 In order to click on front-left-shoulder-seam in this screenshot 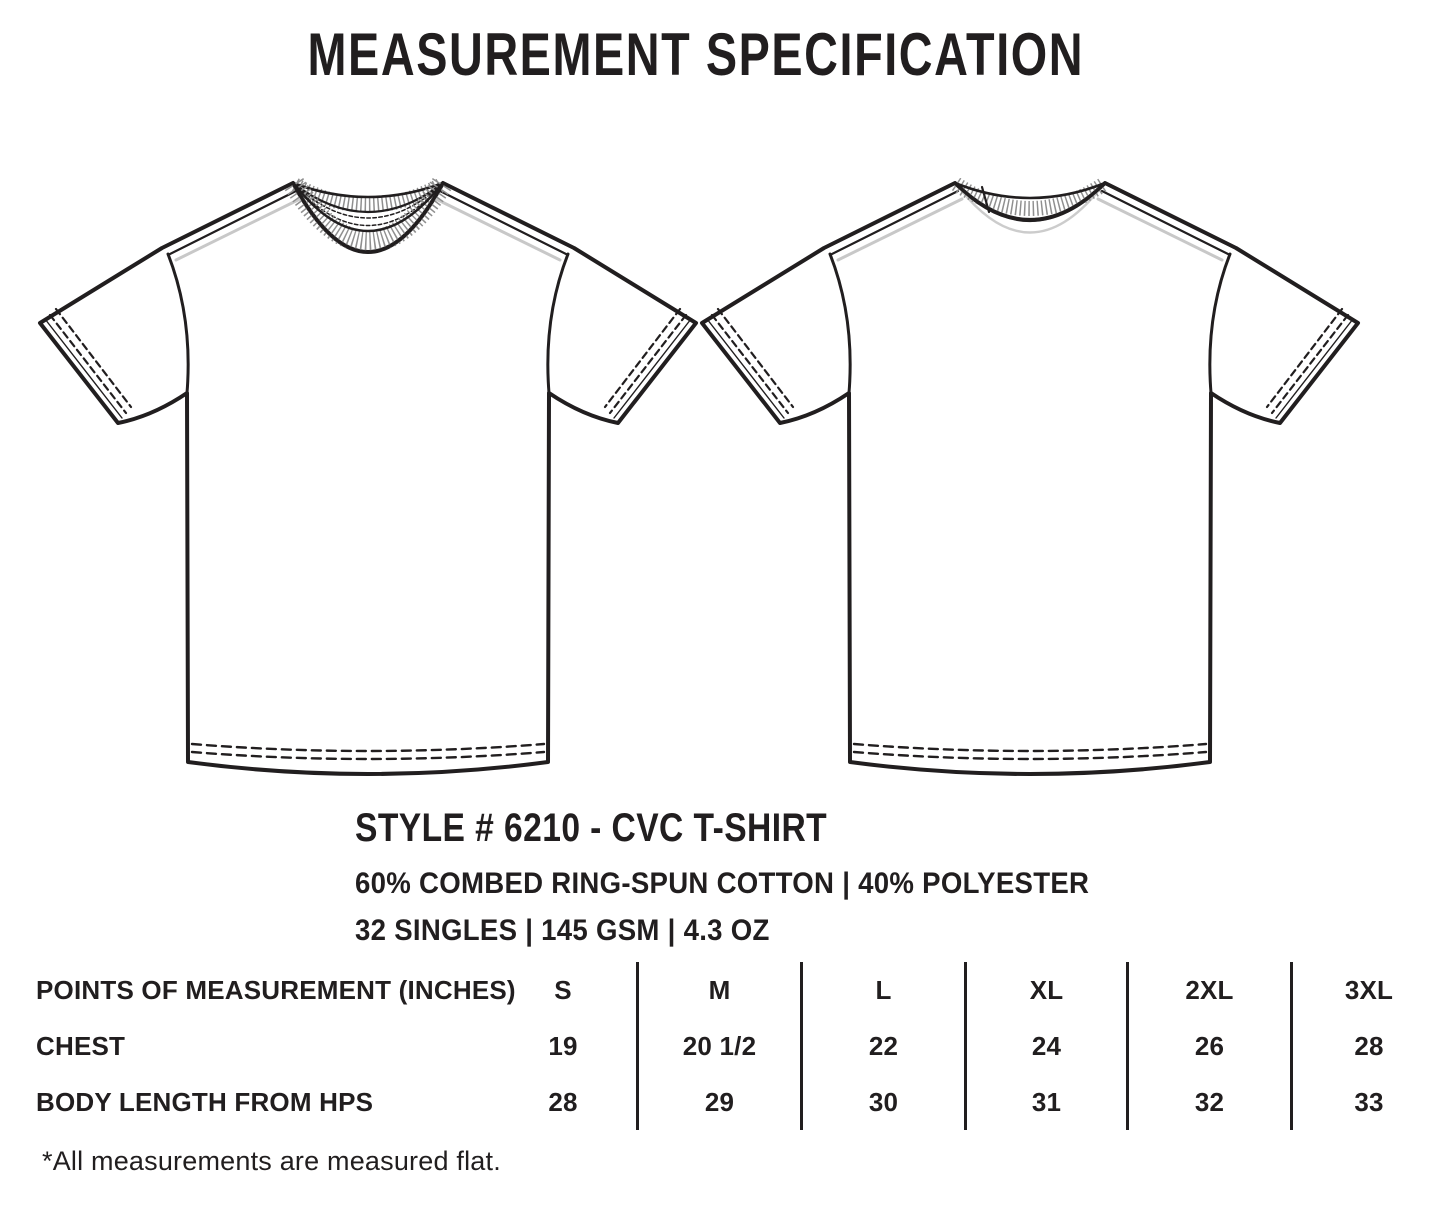, I will do `click(232, 223)`.